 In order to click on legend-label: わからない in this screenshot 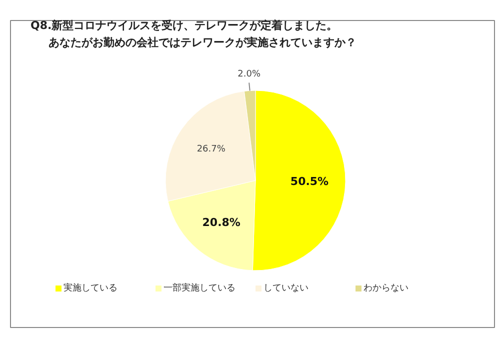, I will do `click(386, 289)`.